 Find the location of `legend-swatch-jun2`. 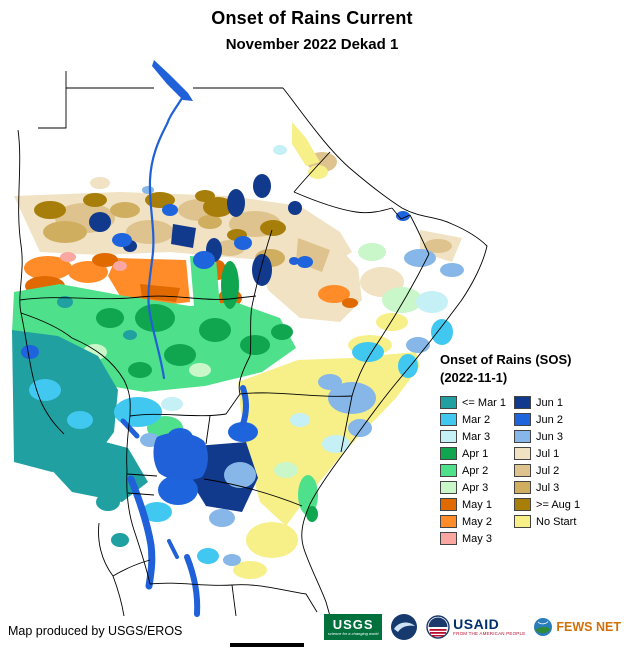

legend-swatch-jun2 is located at coordinates (523, 419).